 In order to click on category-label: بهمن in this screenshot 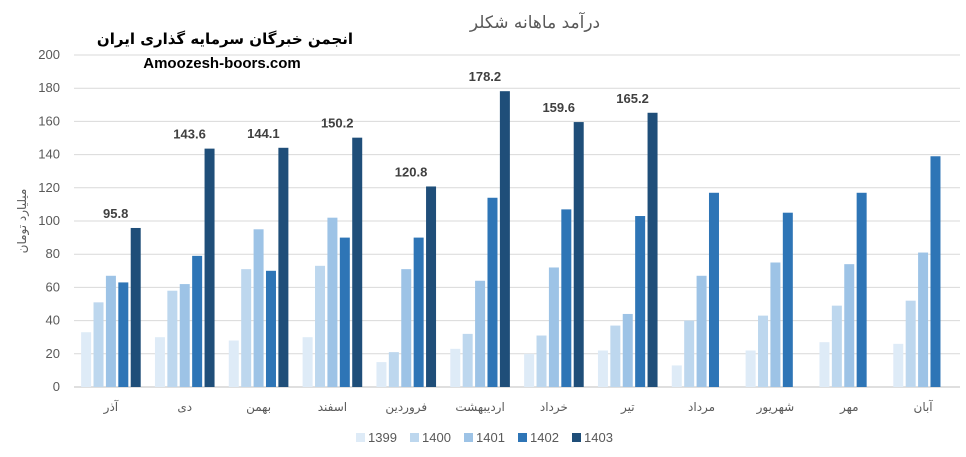, I will do `click(258, 407)`.